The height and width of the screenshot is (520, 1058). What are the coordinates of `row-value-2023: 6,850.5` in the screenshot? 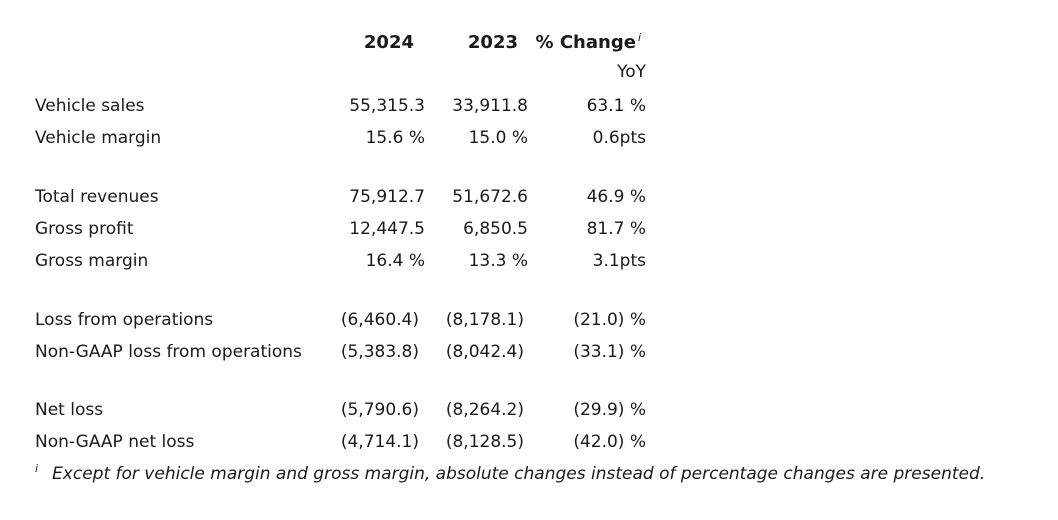 It's located at (495, 229).